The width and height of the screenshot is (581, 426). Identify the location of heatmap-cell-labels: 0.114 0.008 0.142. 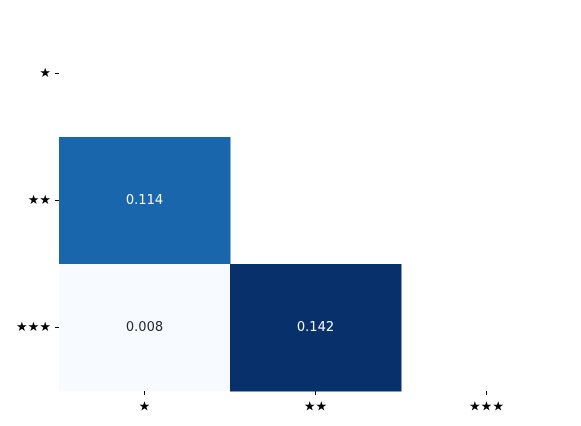
(230, 264).